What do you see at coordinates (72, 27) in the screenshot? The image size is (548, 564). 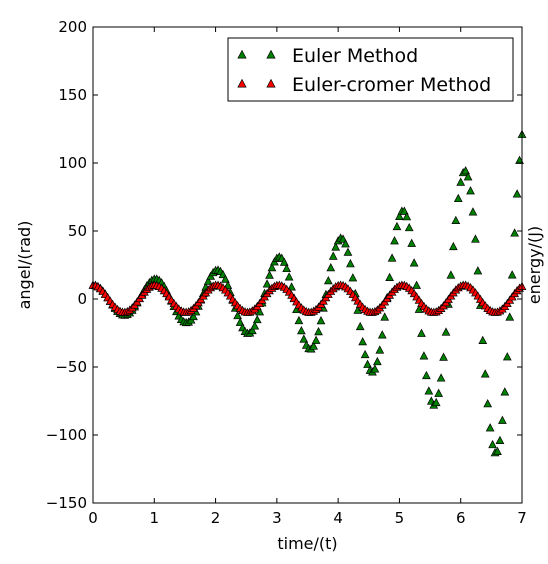 I see `y-tick-label: 200` at bounding box center [72, 27].